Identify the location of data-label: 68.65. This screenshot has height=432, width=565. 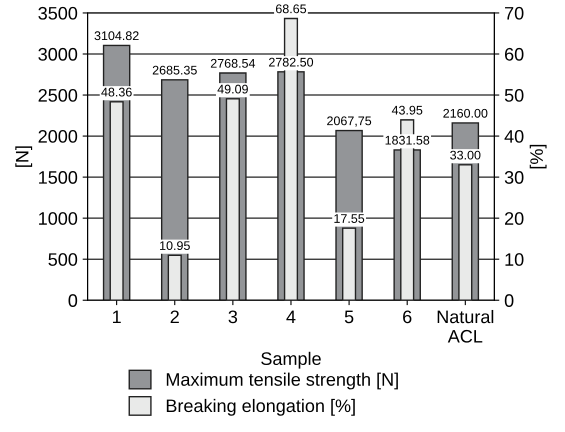
(291, 9).